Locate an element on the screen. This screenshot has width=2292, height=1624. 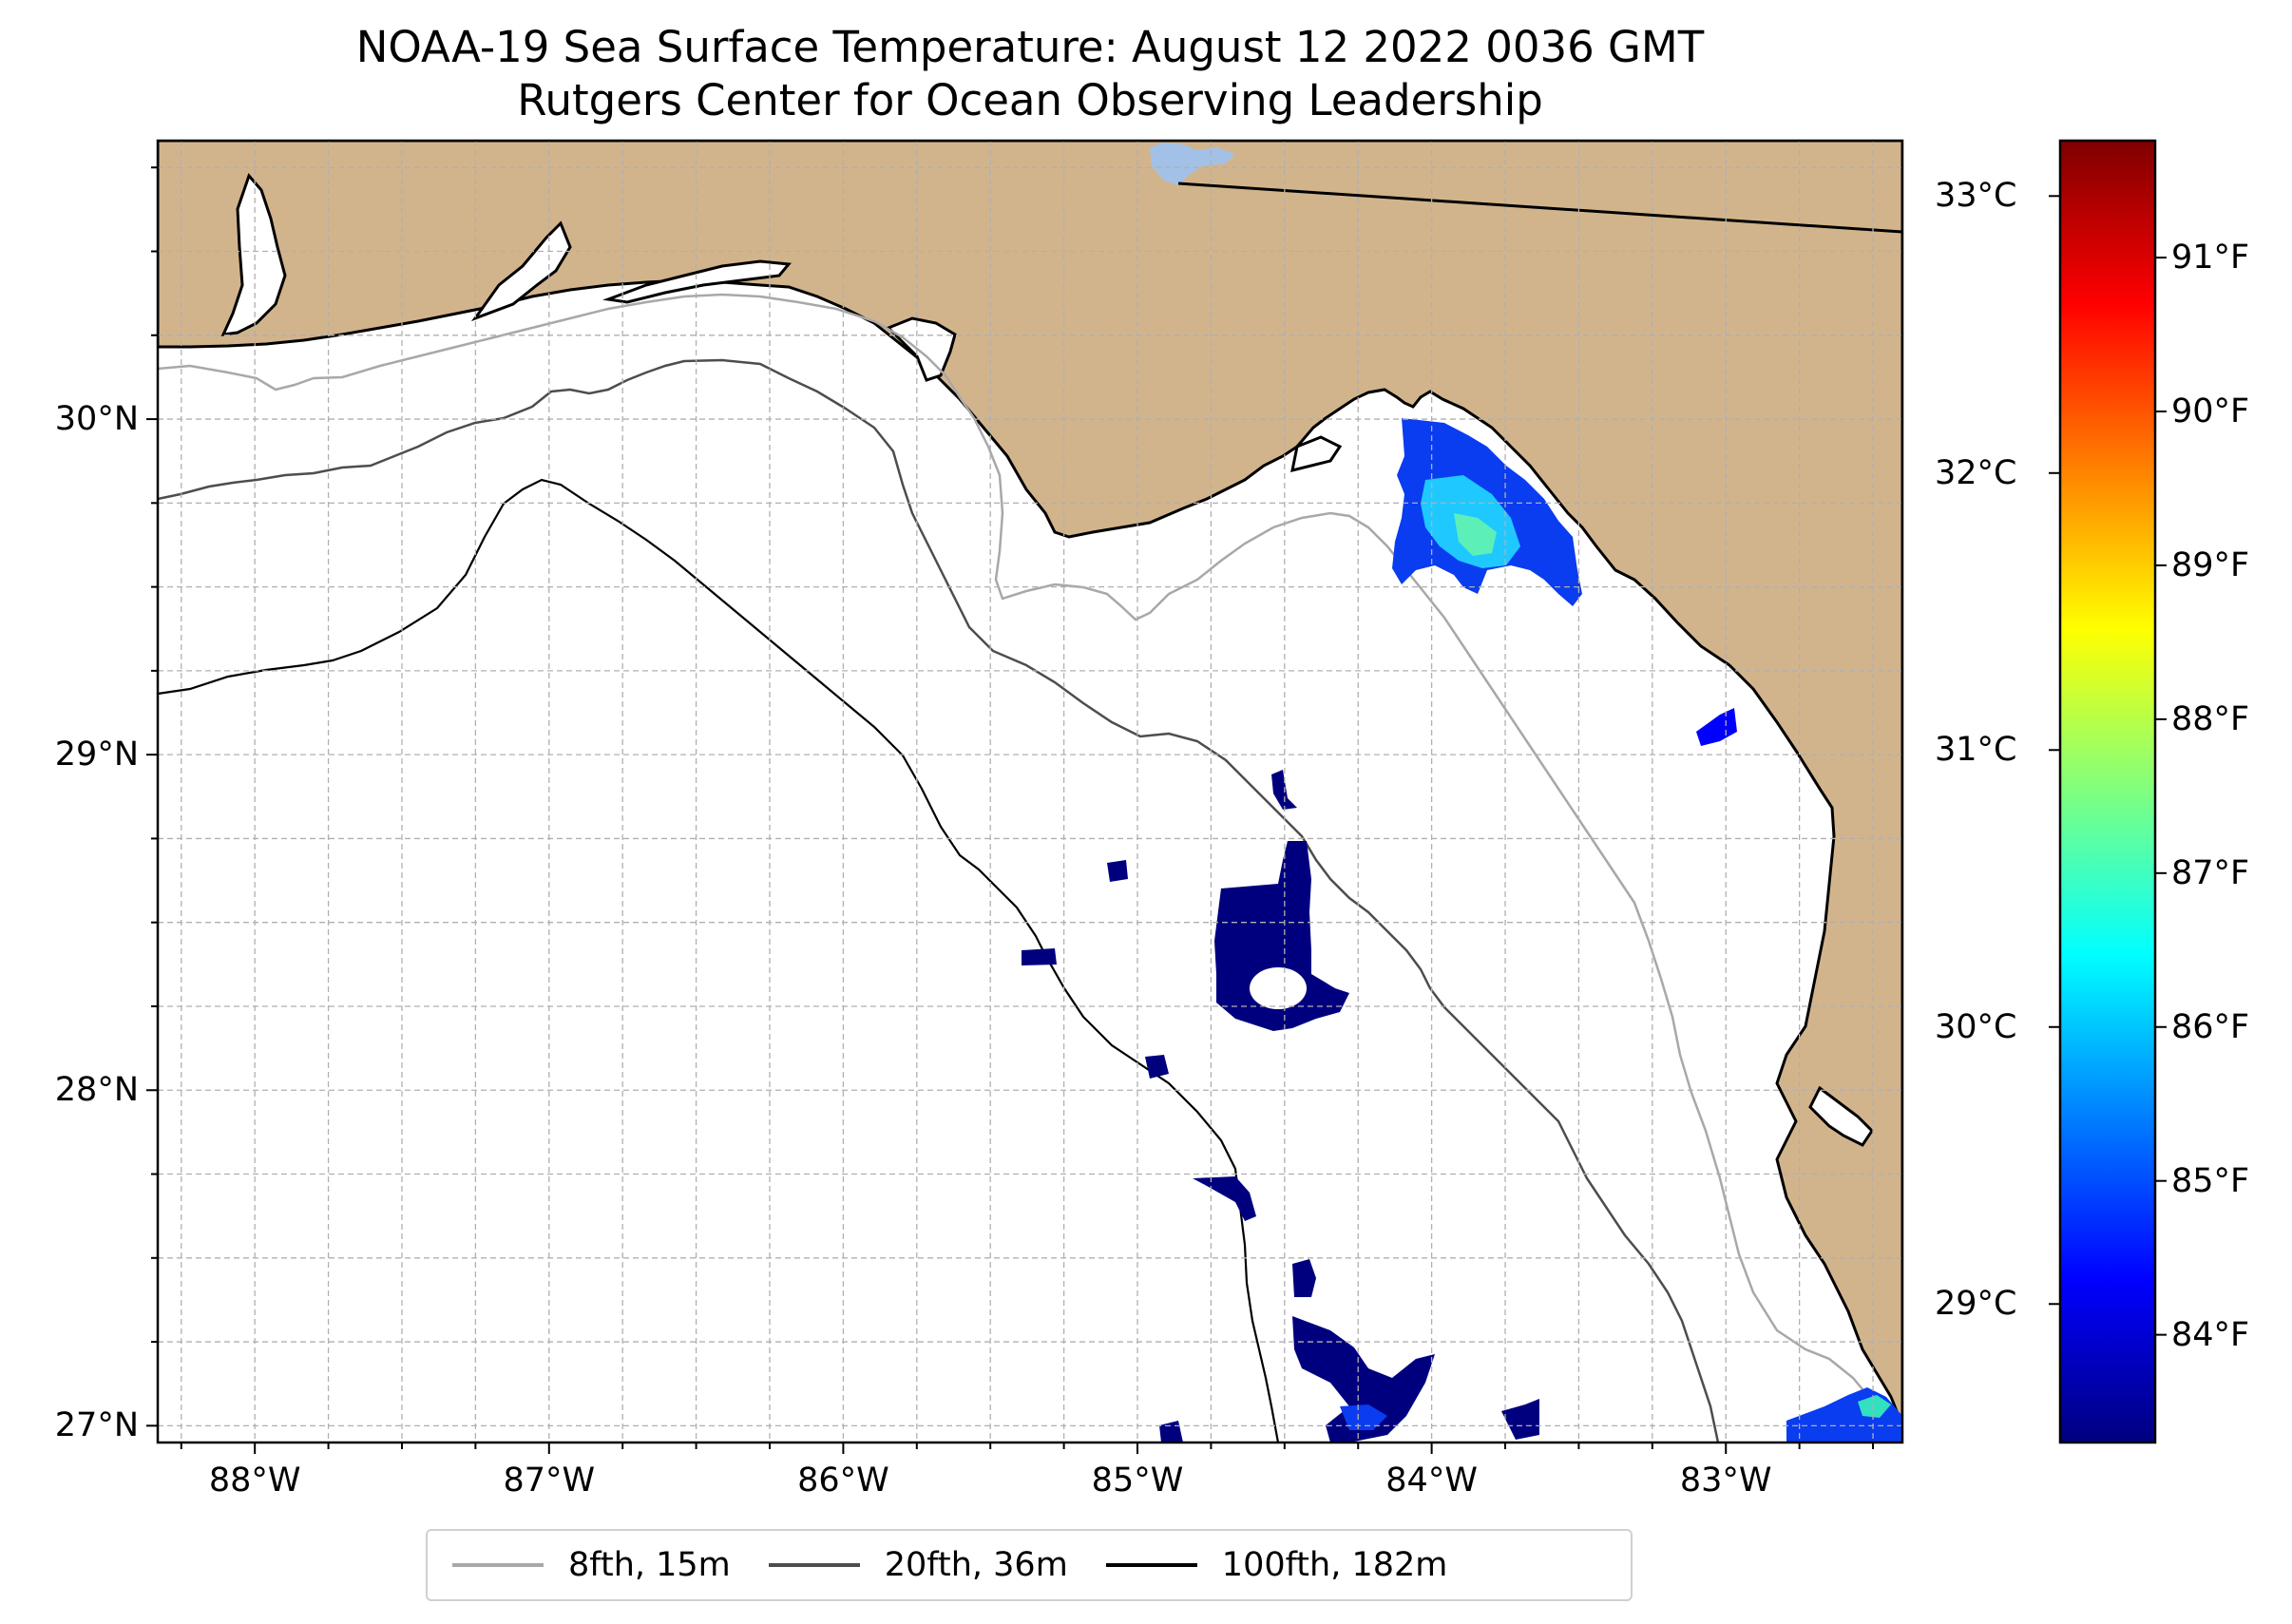
colorbar-celsius-label: 30°C is located at coordinates (1976, 1026).